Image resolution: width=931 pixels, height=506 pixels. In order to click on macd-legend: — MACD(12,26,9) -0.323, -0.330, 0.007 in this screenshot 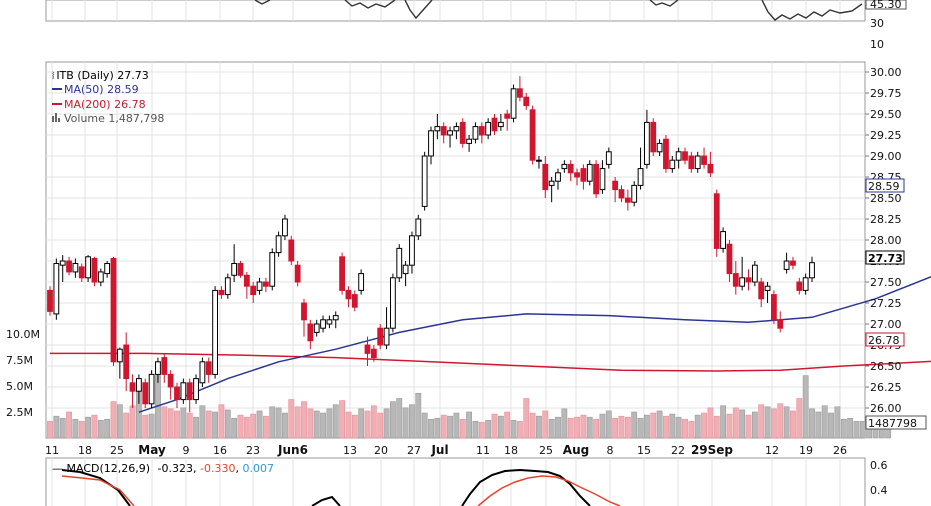, I will do `click(163, 468)`.